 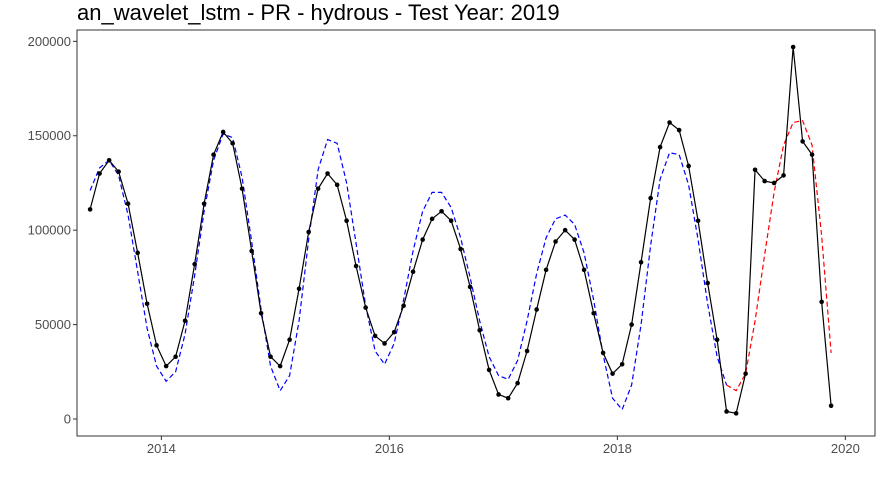 I want to click on y-tick-label: 200000, so click(x=49, y=41).